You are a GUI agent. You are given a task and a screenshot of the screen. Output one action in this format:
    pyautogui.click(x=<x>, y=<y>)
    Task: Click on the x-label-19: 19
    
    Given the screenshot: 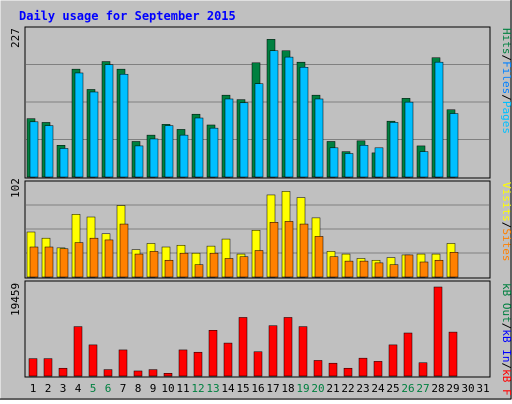 What is the action you would take?
    pyautogui.click(x=302, y=388)
    